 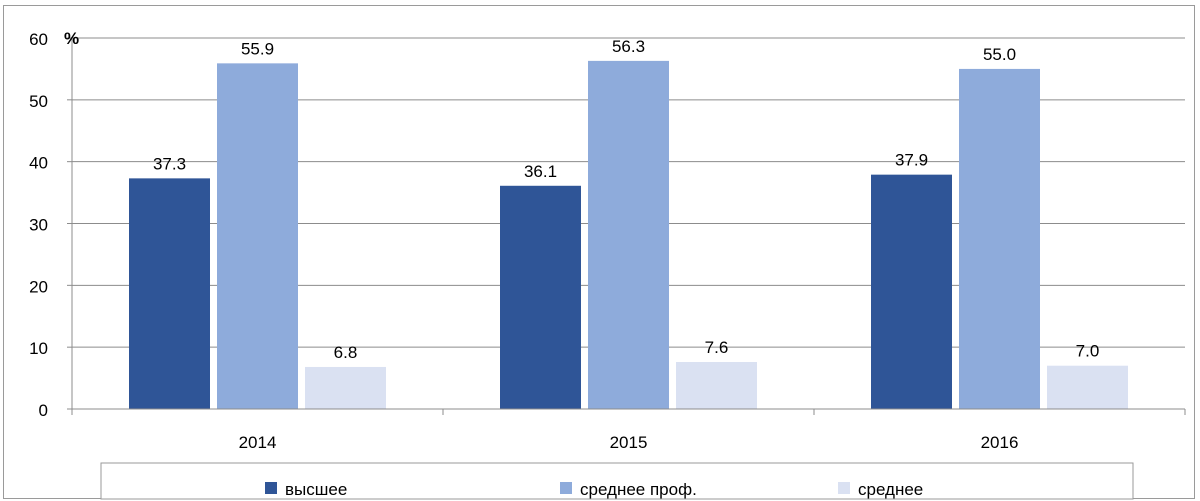 I want to click on x-tick-label: 2015, so click(x=629, y=442).